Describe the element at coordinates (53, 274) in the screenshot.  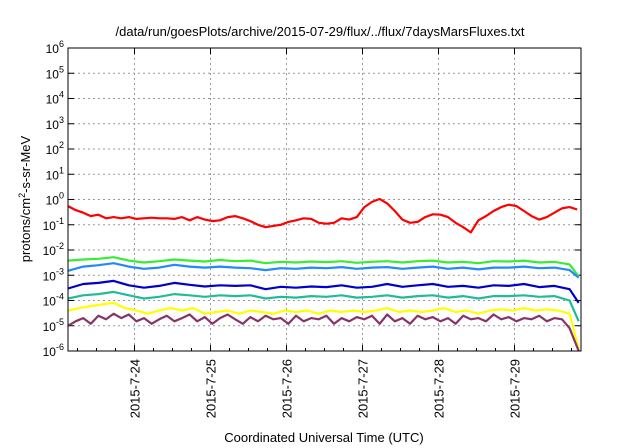
I see `y-tick-label: 10⁻³` at that location.